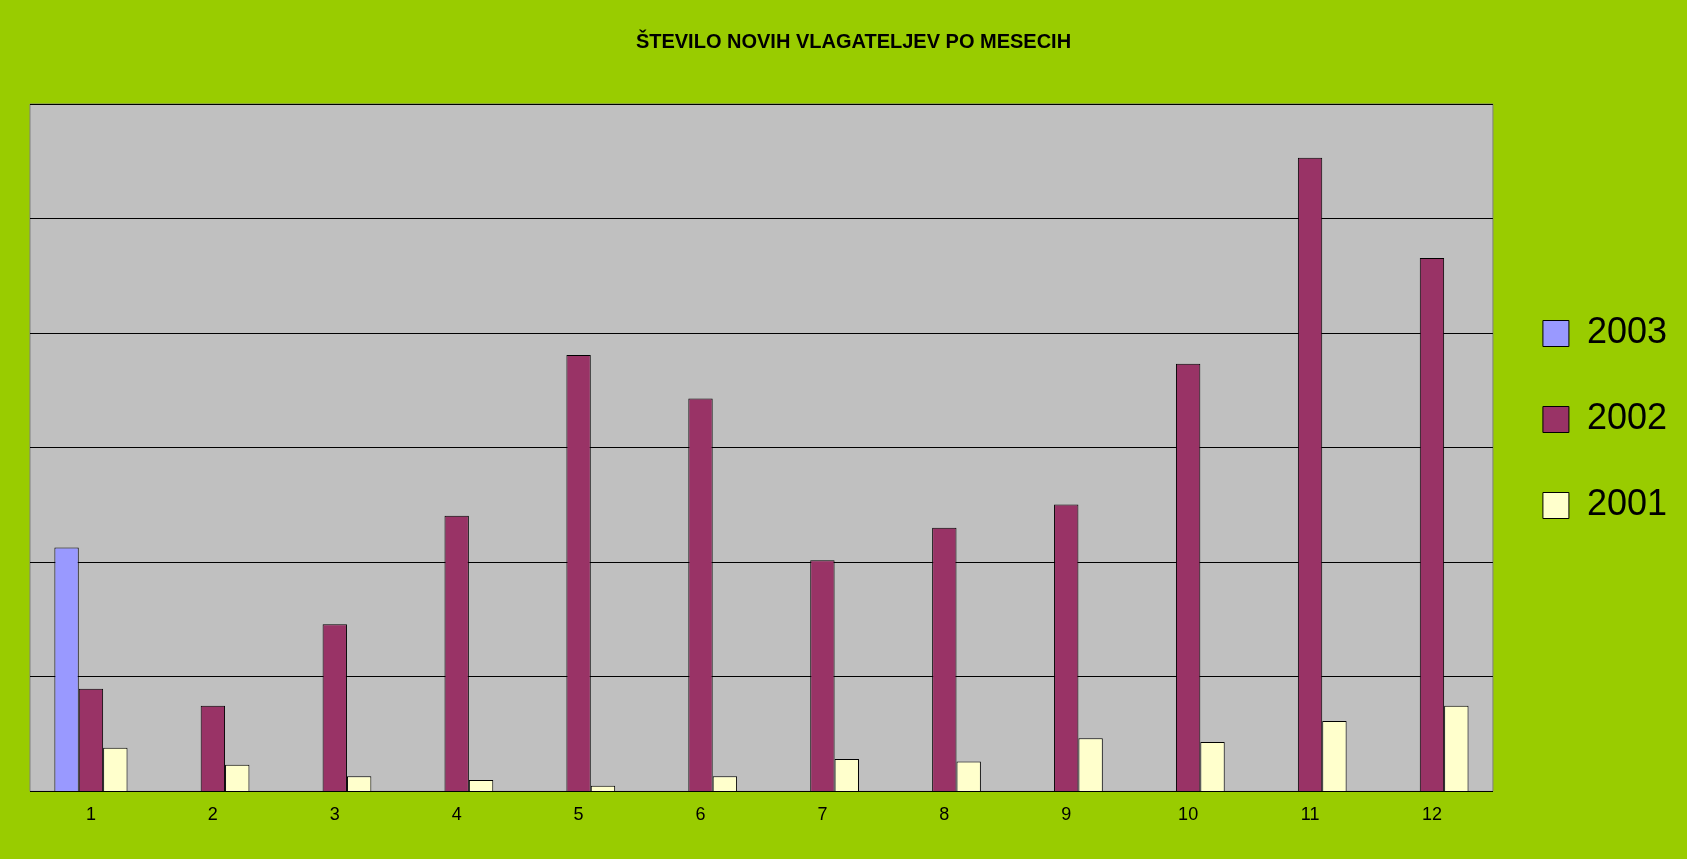 Image resolution: width=1687 pixels, height=859 pixels. Describe the element at coordinates (700, 814) in the screenshot. I see `x-tick-label: 6` at that location.